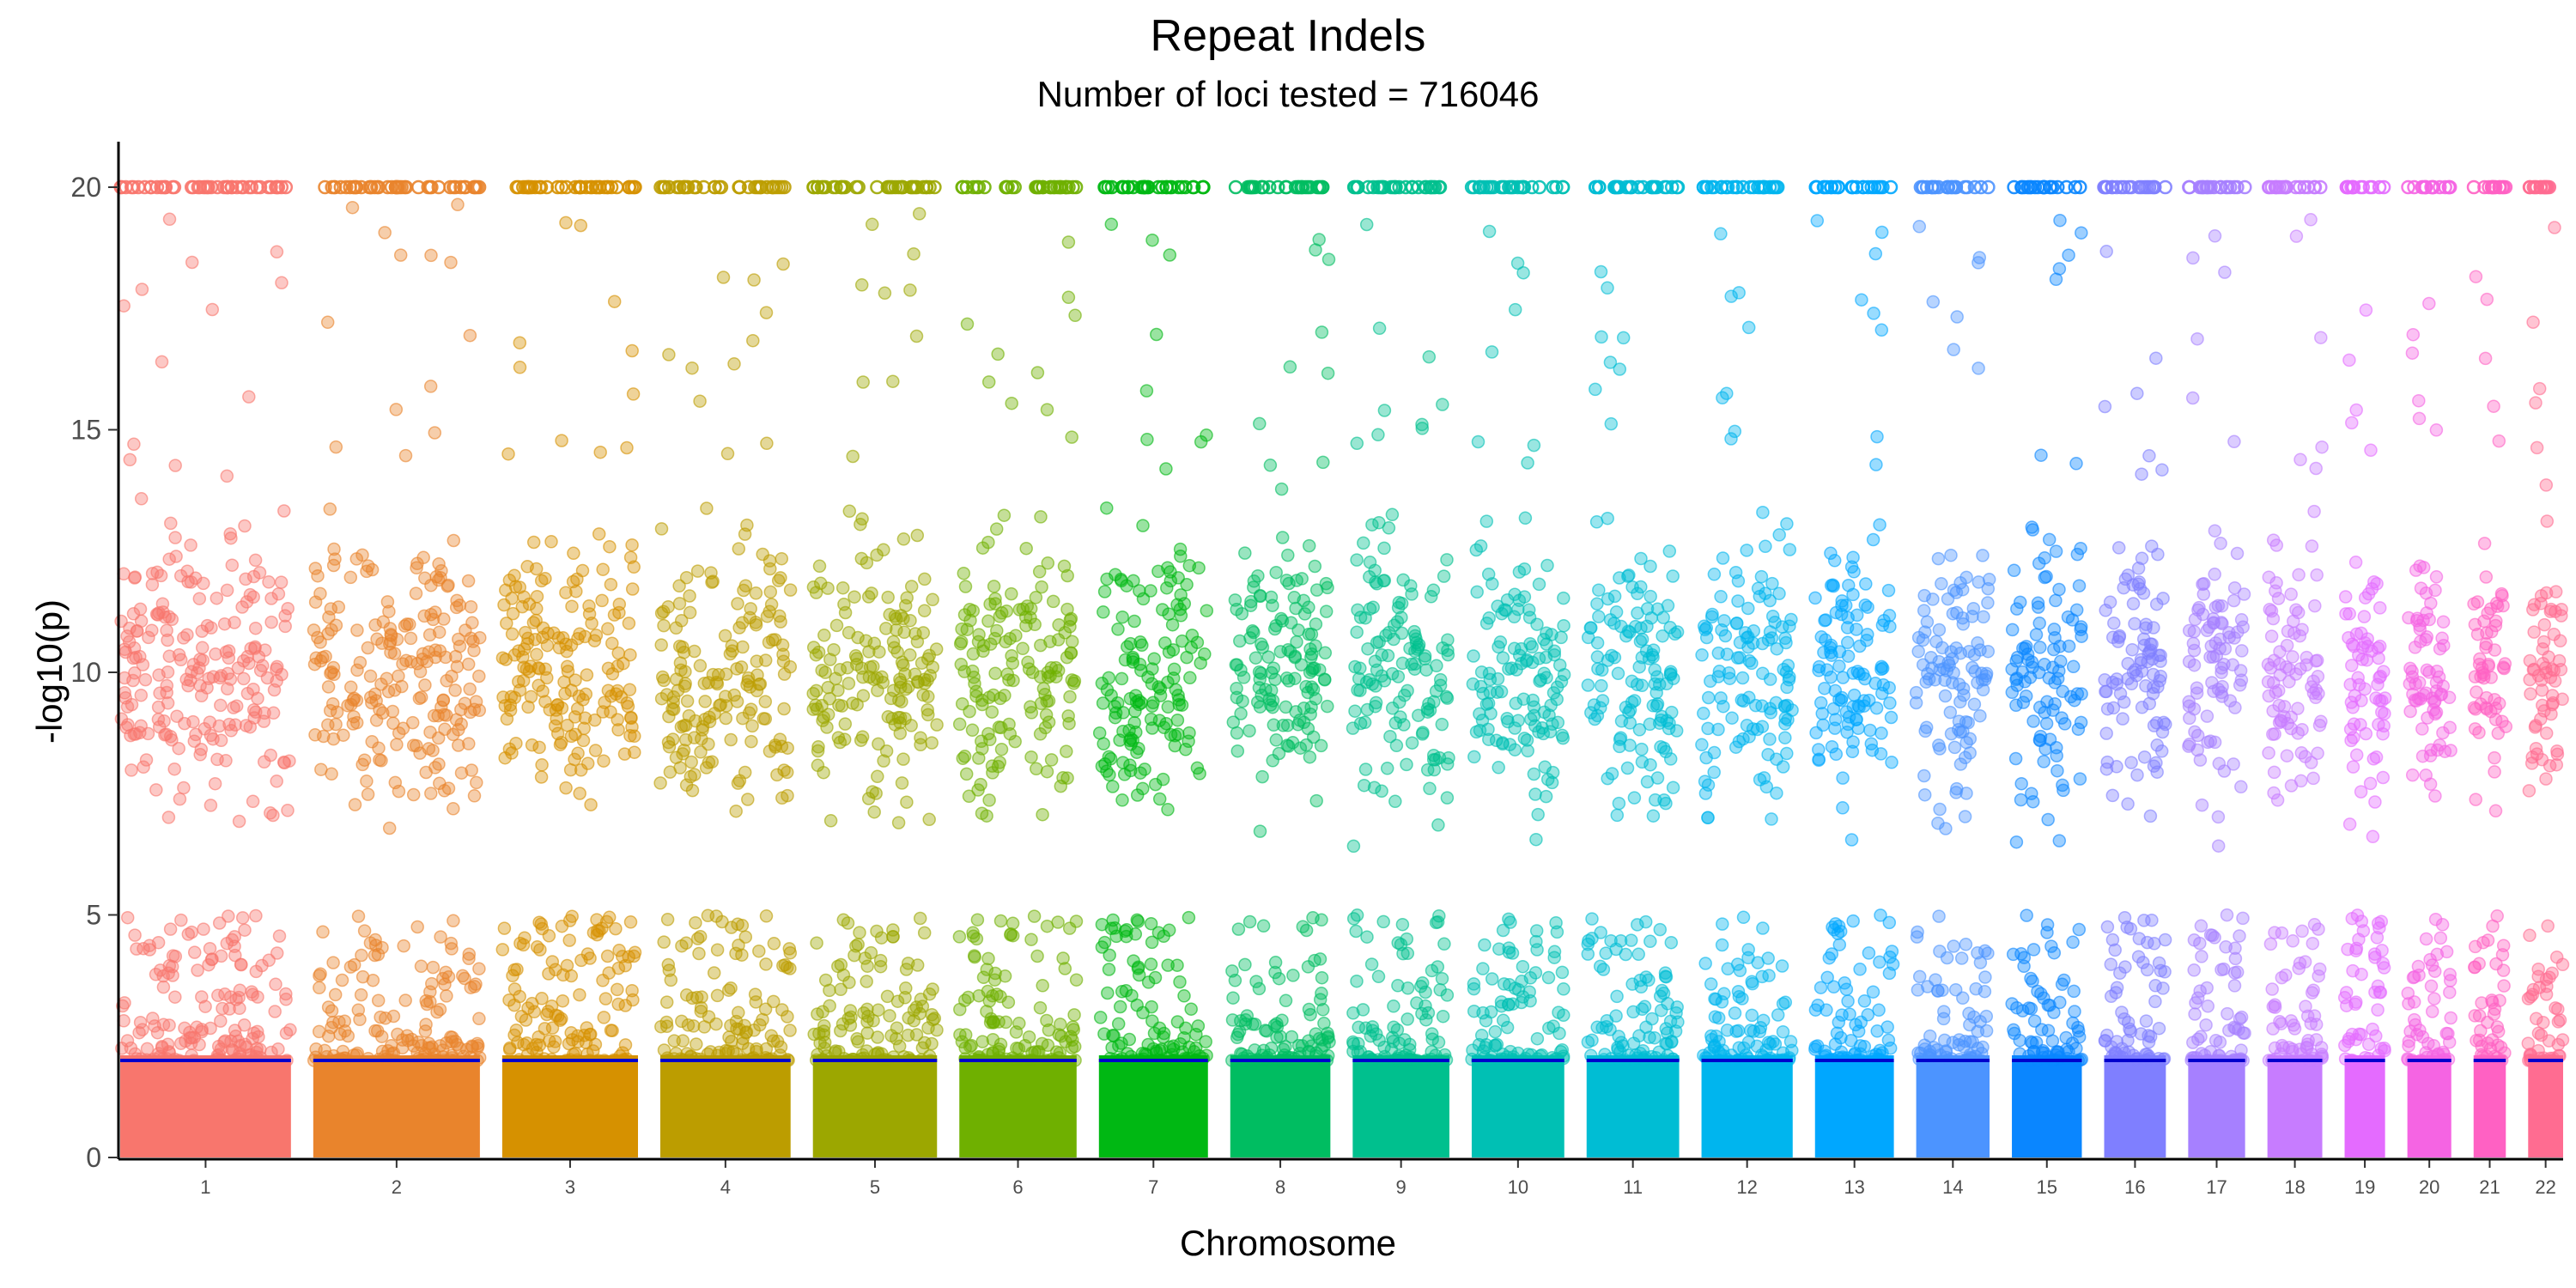 This screenshot has height=1288, width=2576. Describe the element at coordinates (1288, 1243) in the screenshot. I see `x-axis-title: Chromosome` at that location.